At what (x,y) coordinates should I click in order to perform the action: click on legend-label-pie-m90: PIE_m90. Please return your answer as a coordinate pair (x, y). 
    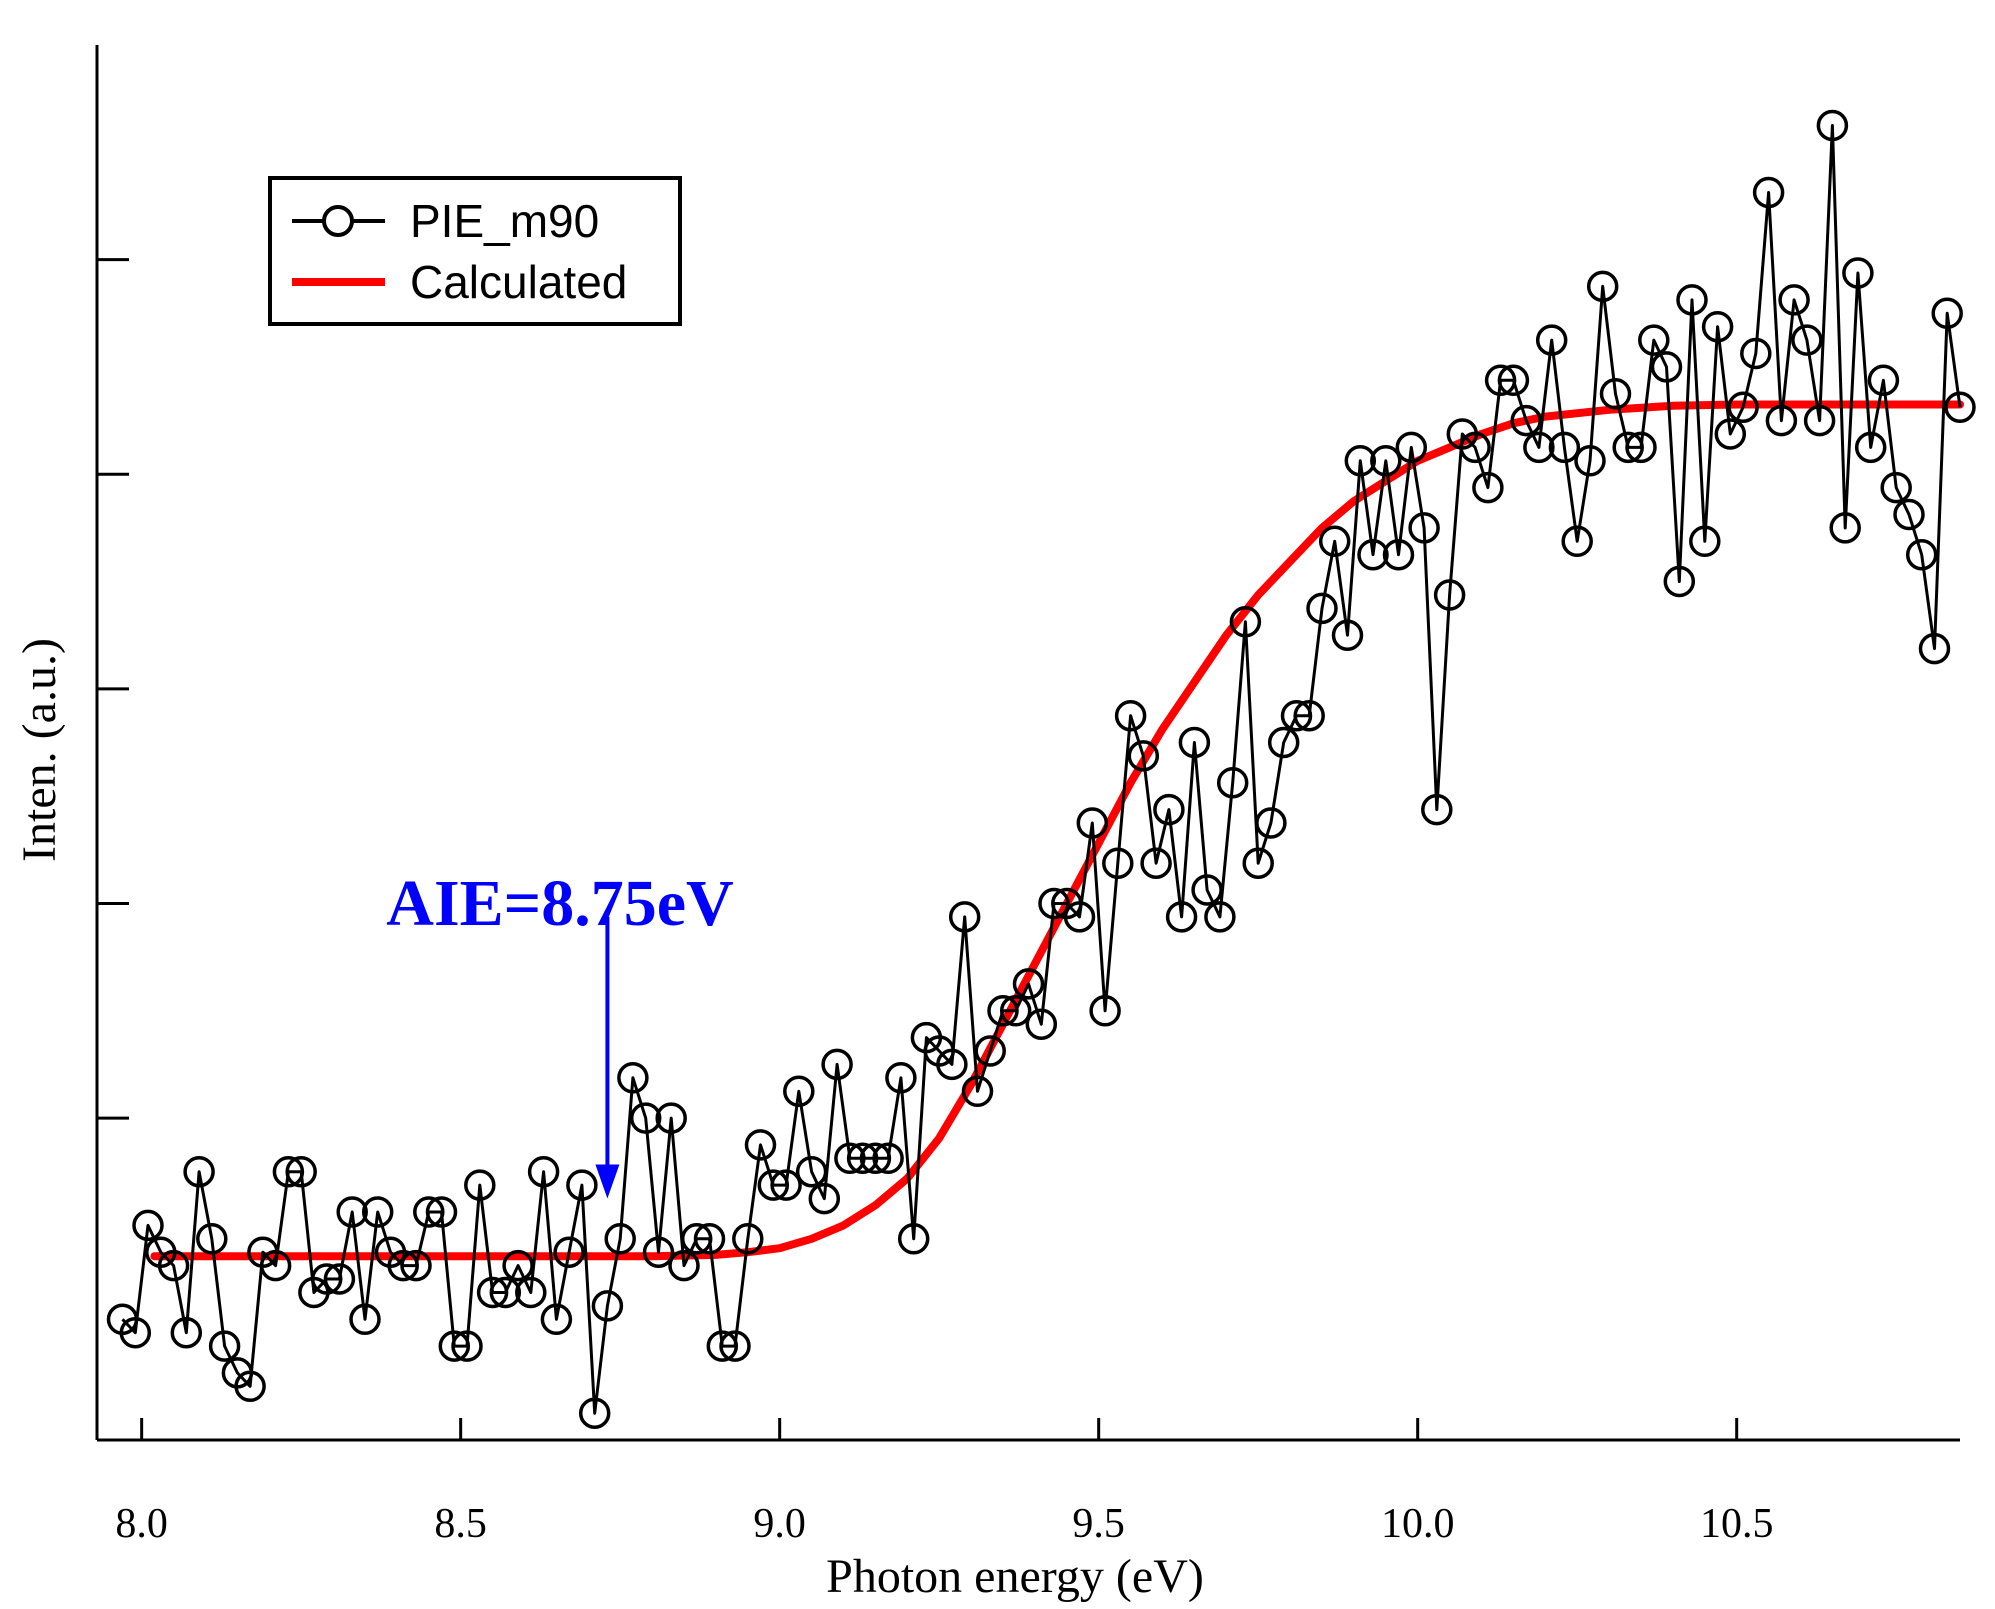
    Looking at the image, I should click on (504, 221).